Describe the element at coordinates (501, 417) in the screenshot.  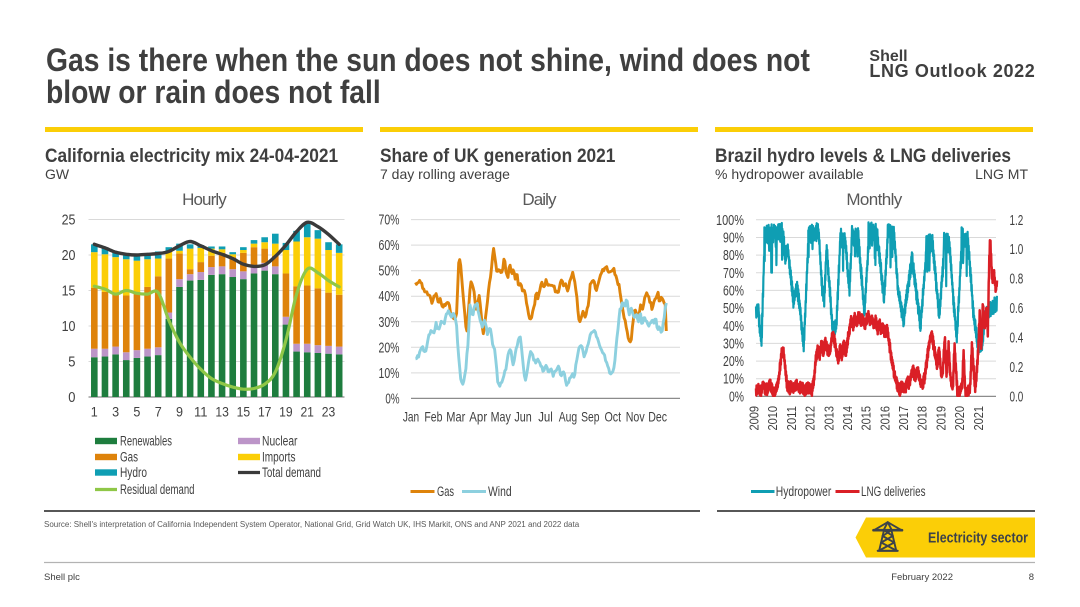
I see `svg-text: May` at that location.